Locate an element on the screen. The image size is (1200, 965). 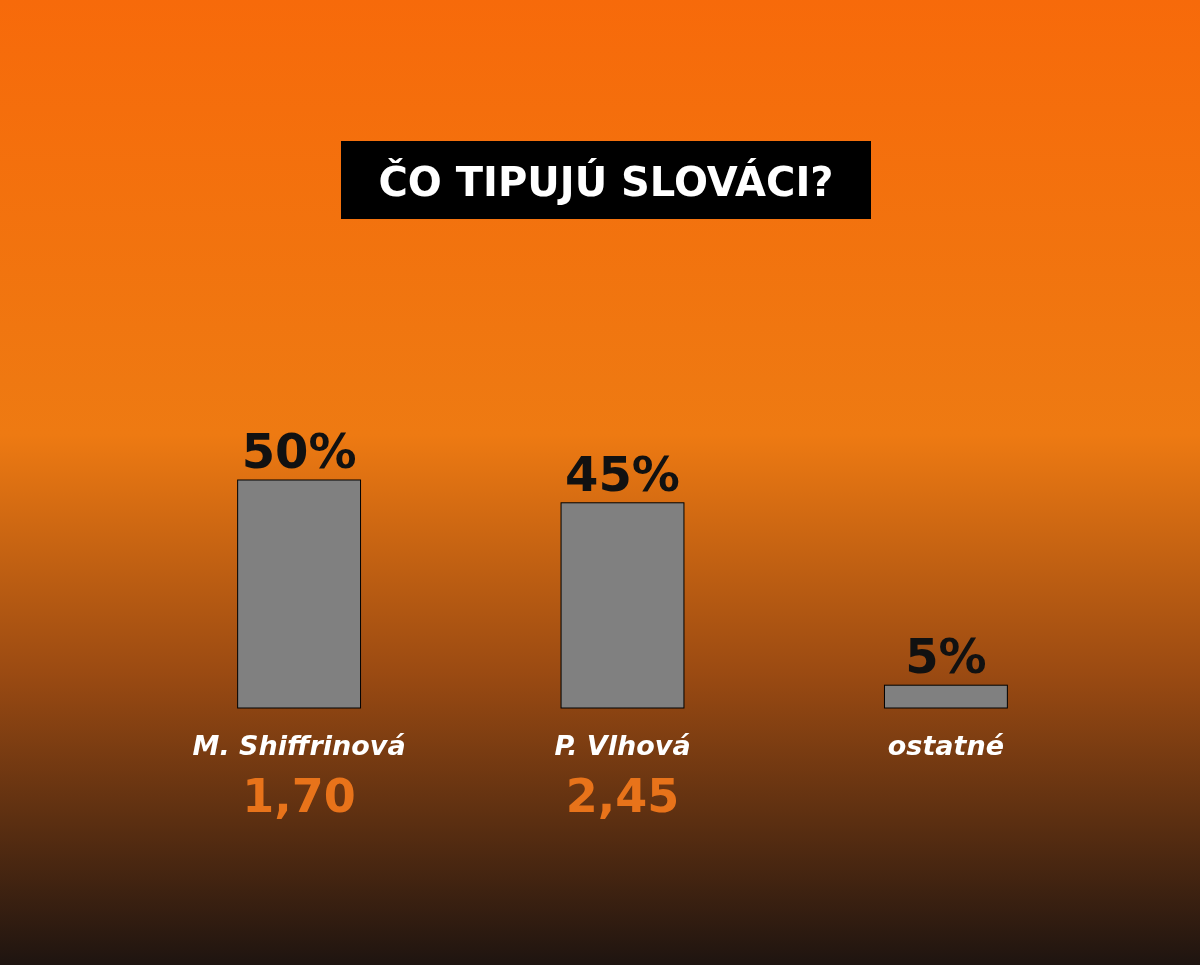
chart-title: ČO TIPUJÚ SLOVÁCI? is located at coordinates (606, 181).